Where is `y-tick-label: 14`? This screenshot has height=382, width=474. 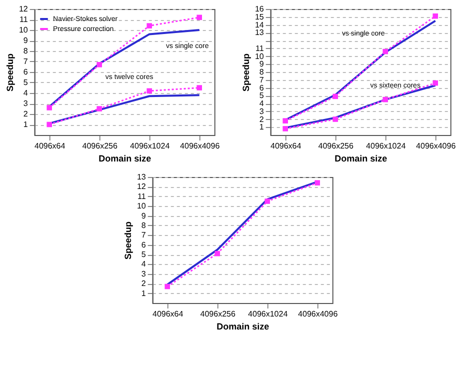 y-tick-label: 14 is located at coordinates (259, 25).